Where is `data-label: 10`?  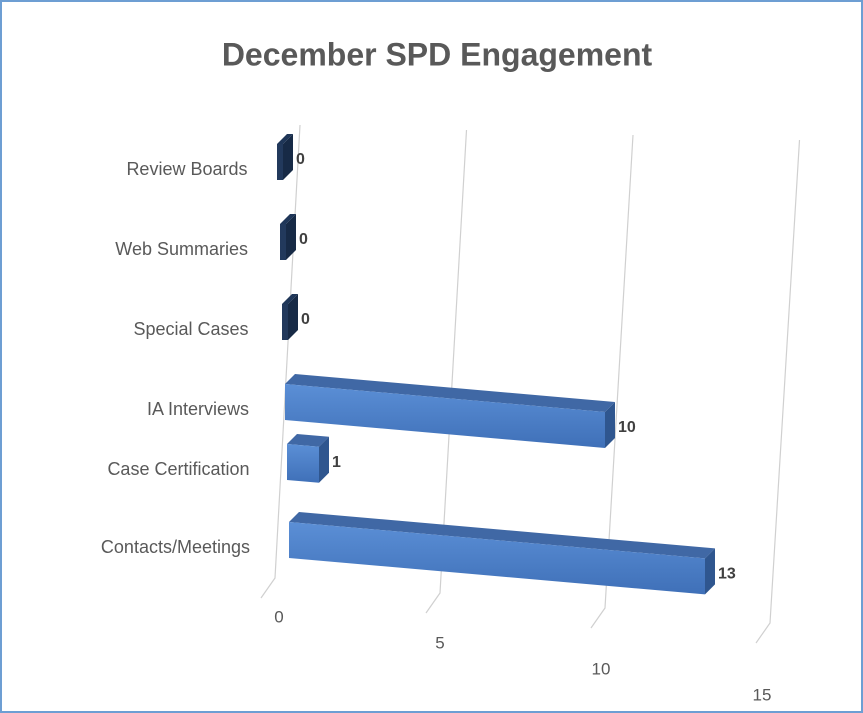 data-label: 10 is located at coordinates (627, 427).